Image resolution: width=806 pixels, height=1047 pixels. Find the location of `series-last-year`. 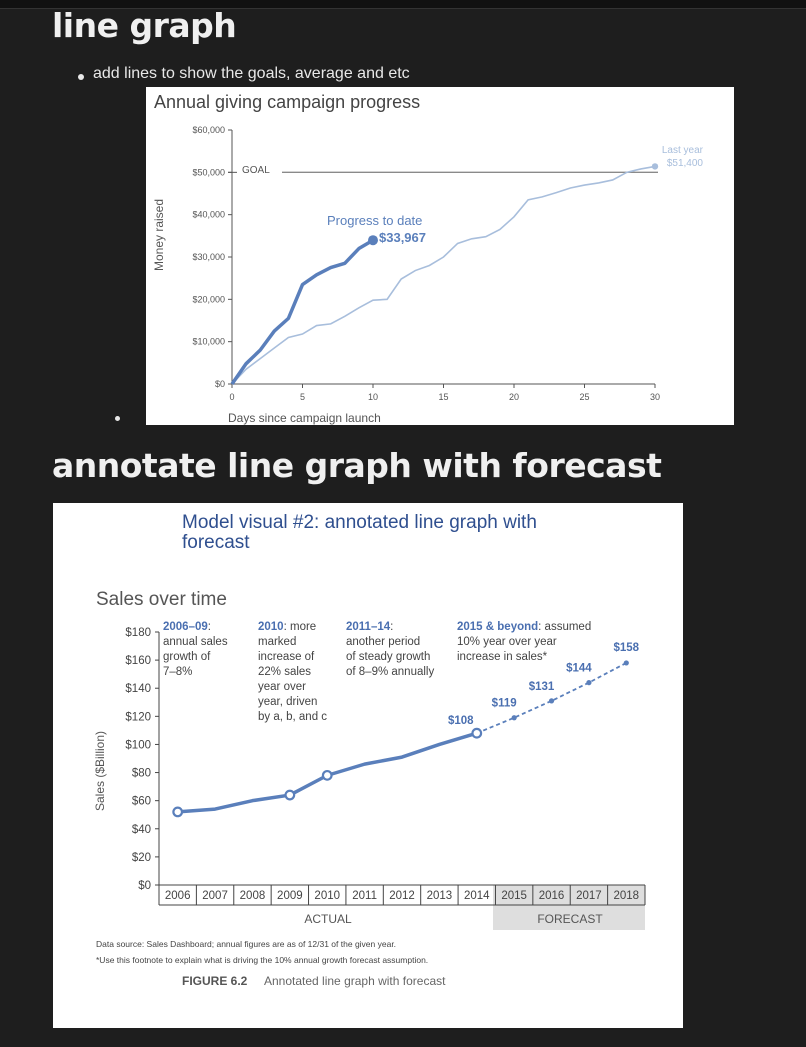

series-last-year is located at coordinates (443, 275).